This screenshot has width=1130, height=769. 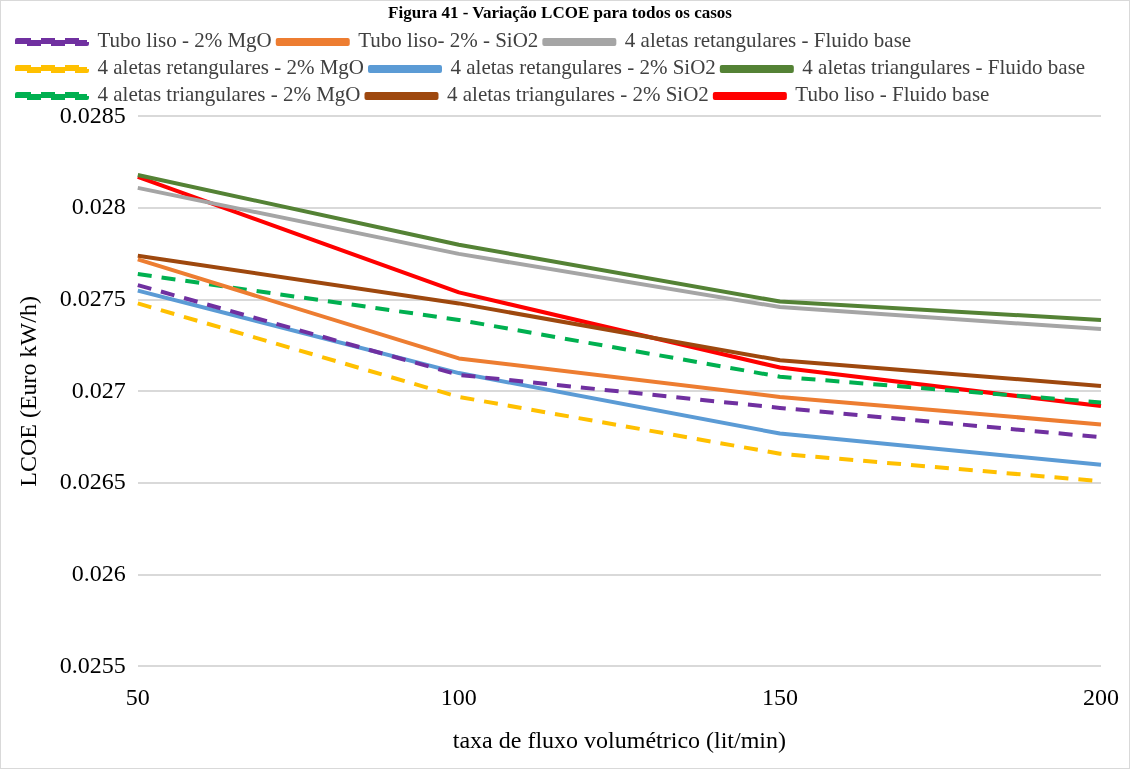 What do you see at coordinates (619, 739) in the screenshot?
I see `x-axis-title: taxa de fluxo volumétrico (lit/min)` at bounding box center [619, 739].